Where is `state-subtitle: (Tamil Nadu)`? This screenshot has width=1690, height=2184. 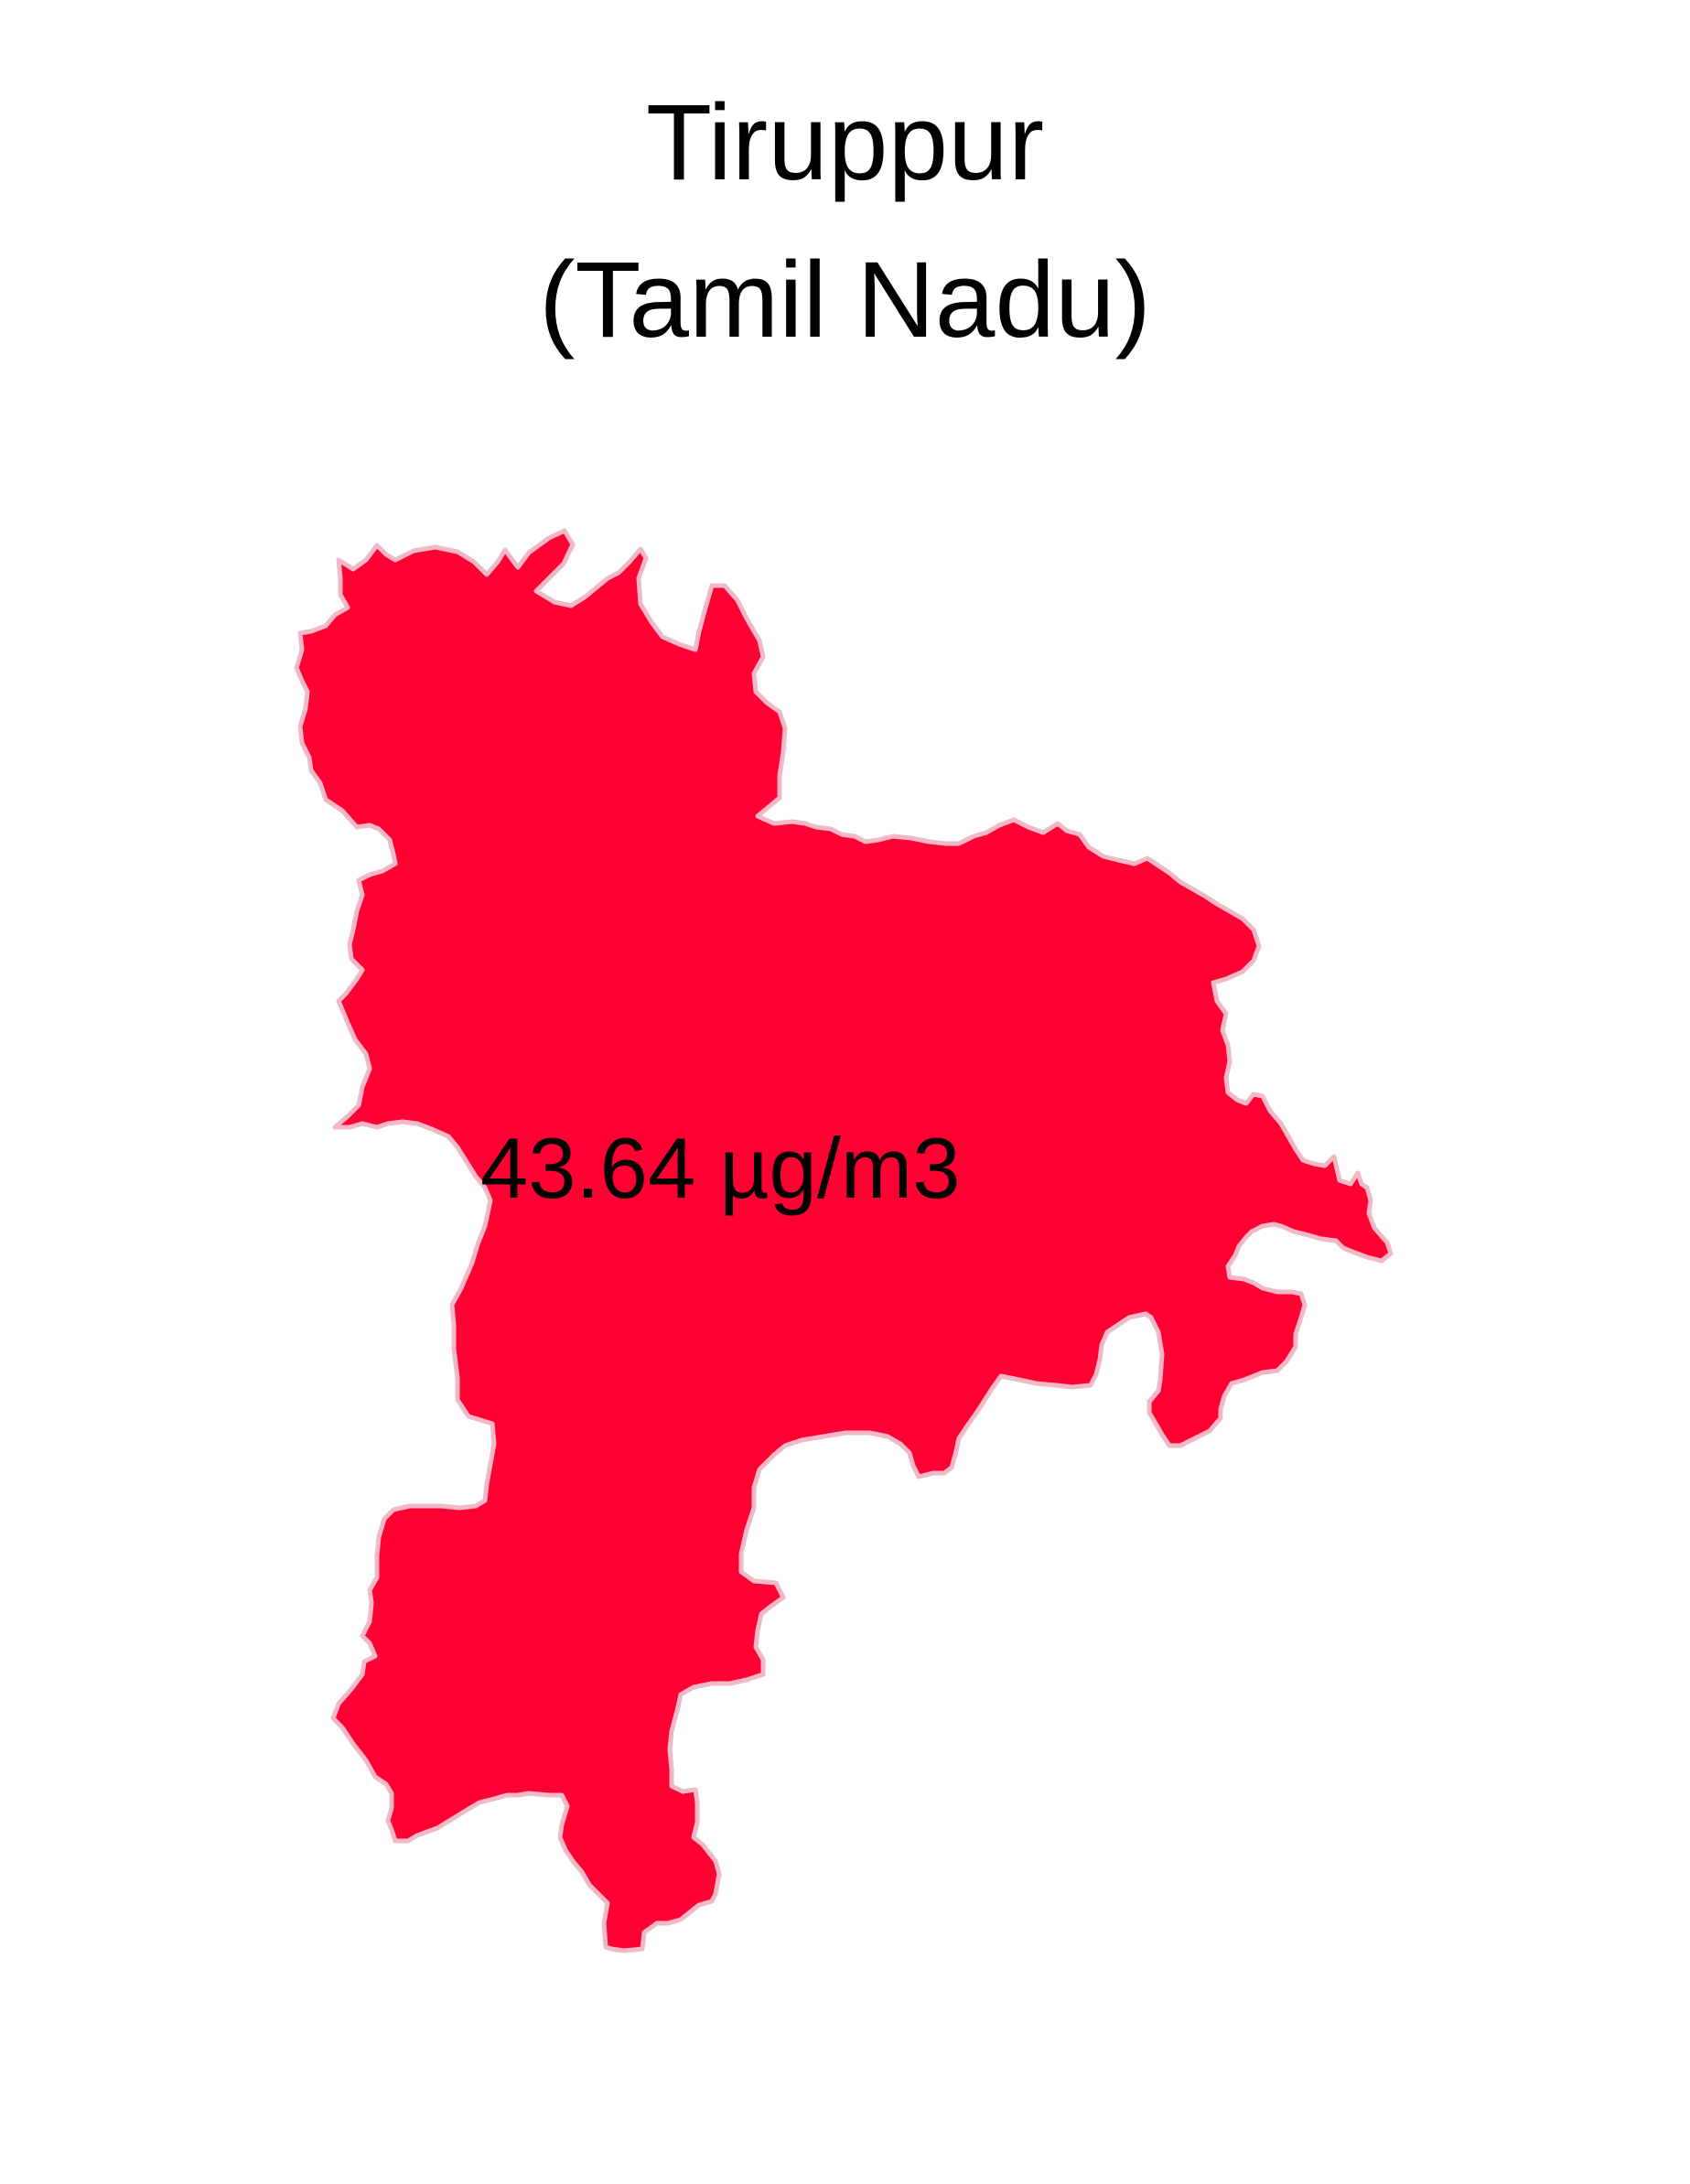 state-subtitle: (Tamil Nadu) is located at coordinates (845, 300).